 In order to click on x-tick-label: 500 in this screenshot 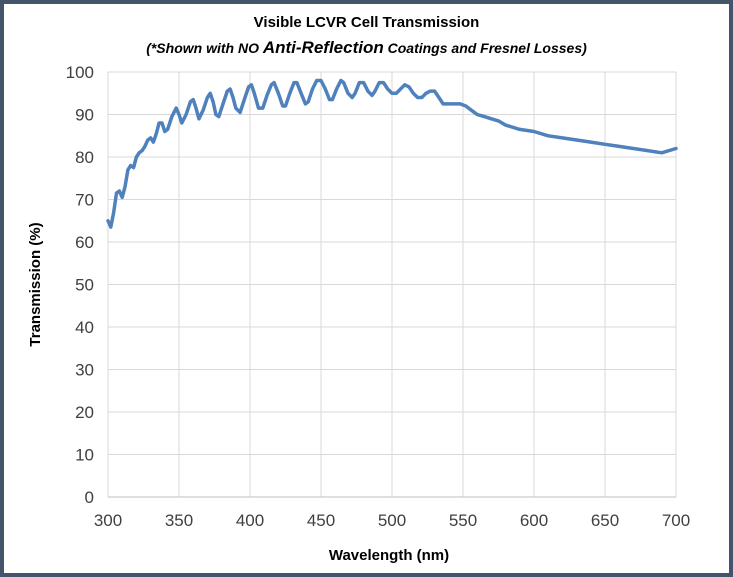, I will do `click(392, 520)`.